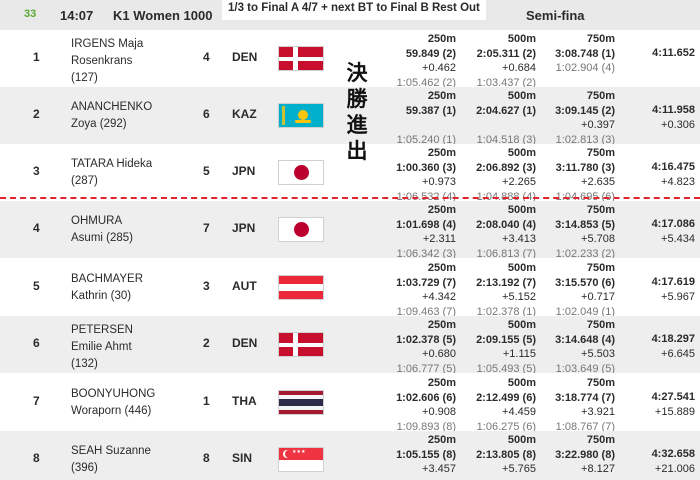  Describe the element at coordinates (102, 238) in the screenshot. I see `athlete-name-line: Asumi (285)` at that location.